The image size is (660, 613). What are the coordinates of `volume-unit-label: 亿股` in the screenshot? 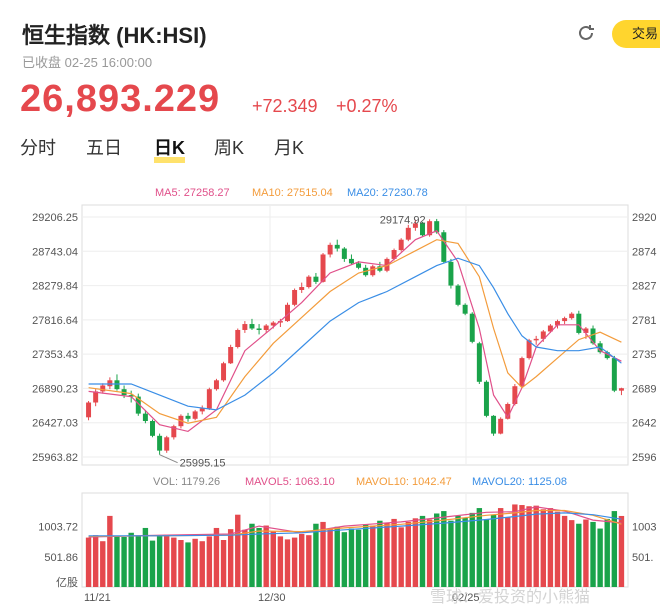 It's located at (67, 582).